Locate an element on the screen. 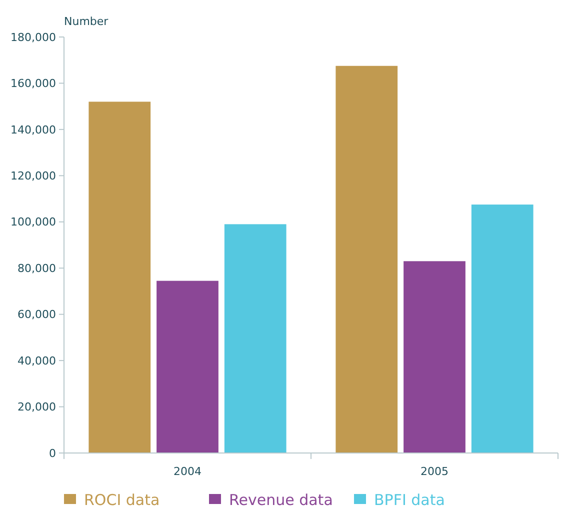  y-tick-label: 180,000 is located at coordinates (33, 37).